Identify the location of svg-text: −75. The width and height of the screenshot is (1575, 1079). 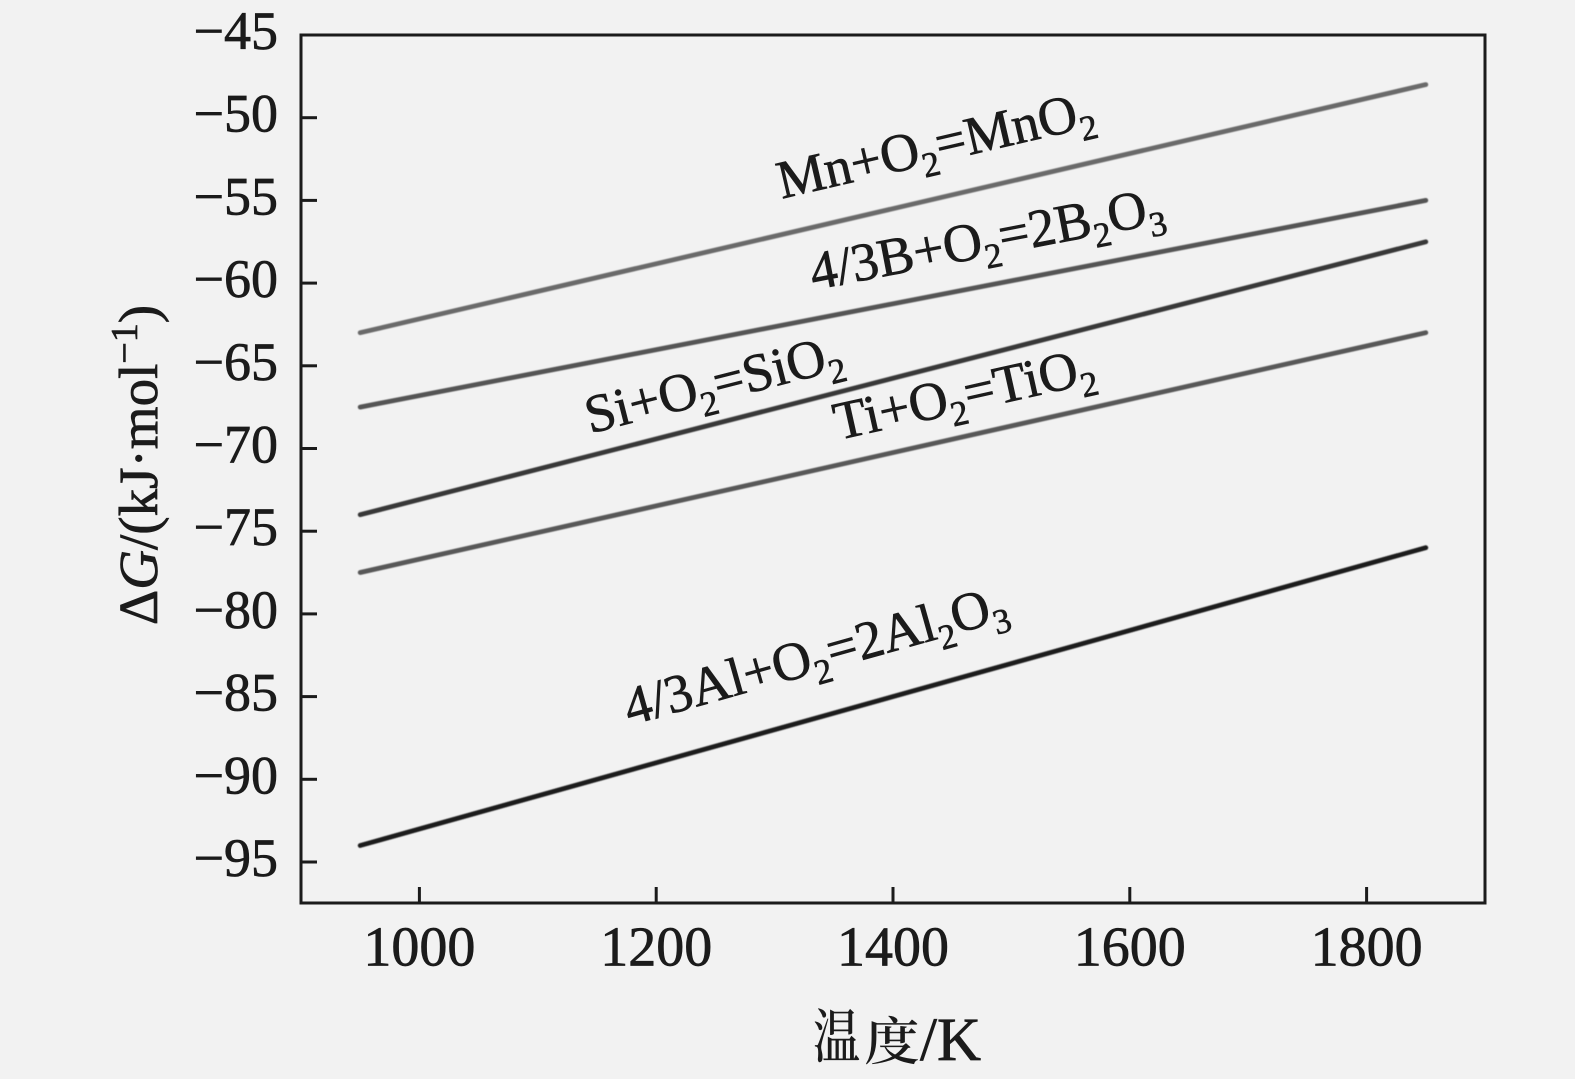
(236, 527).